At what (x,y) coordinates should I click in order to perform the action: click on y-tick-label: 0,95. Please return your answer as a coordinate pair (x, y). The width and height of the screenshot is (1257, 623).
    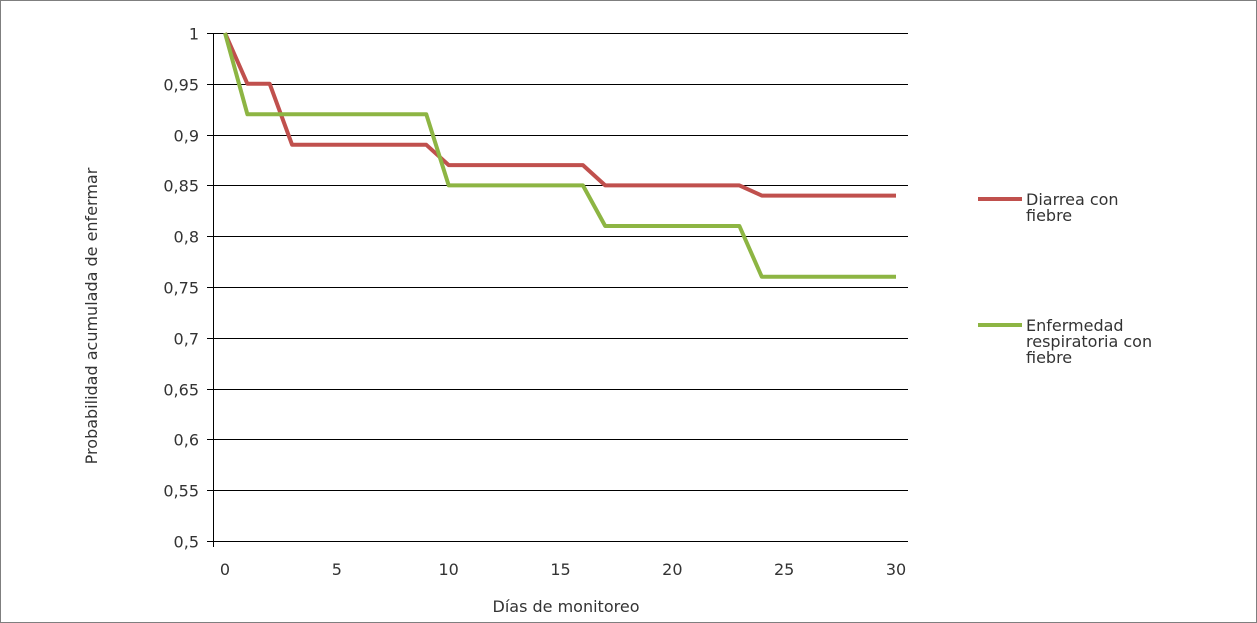
    Looking at the image, I should click on (181, 85).